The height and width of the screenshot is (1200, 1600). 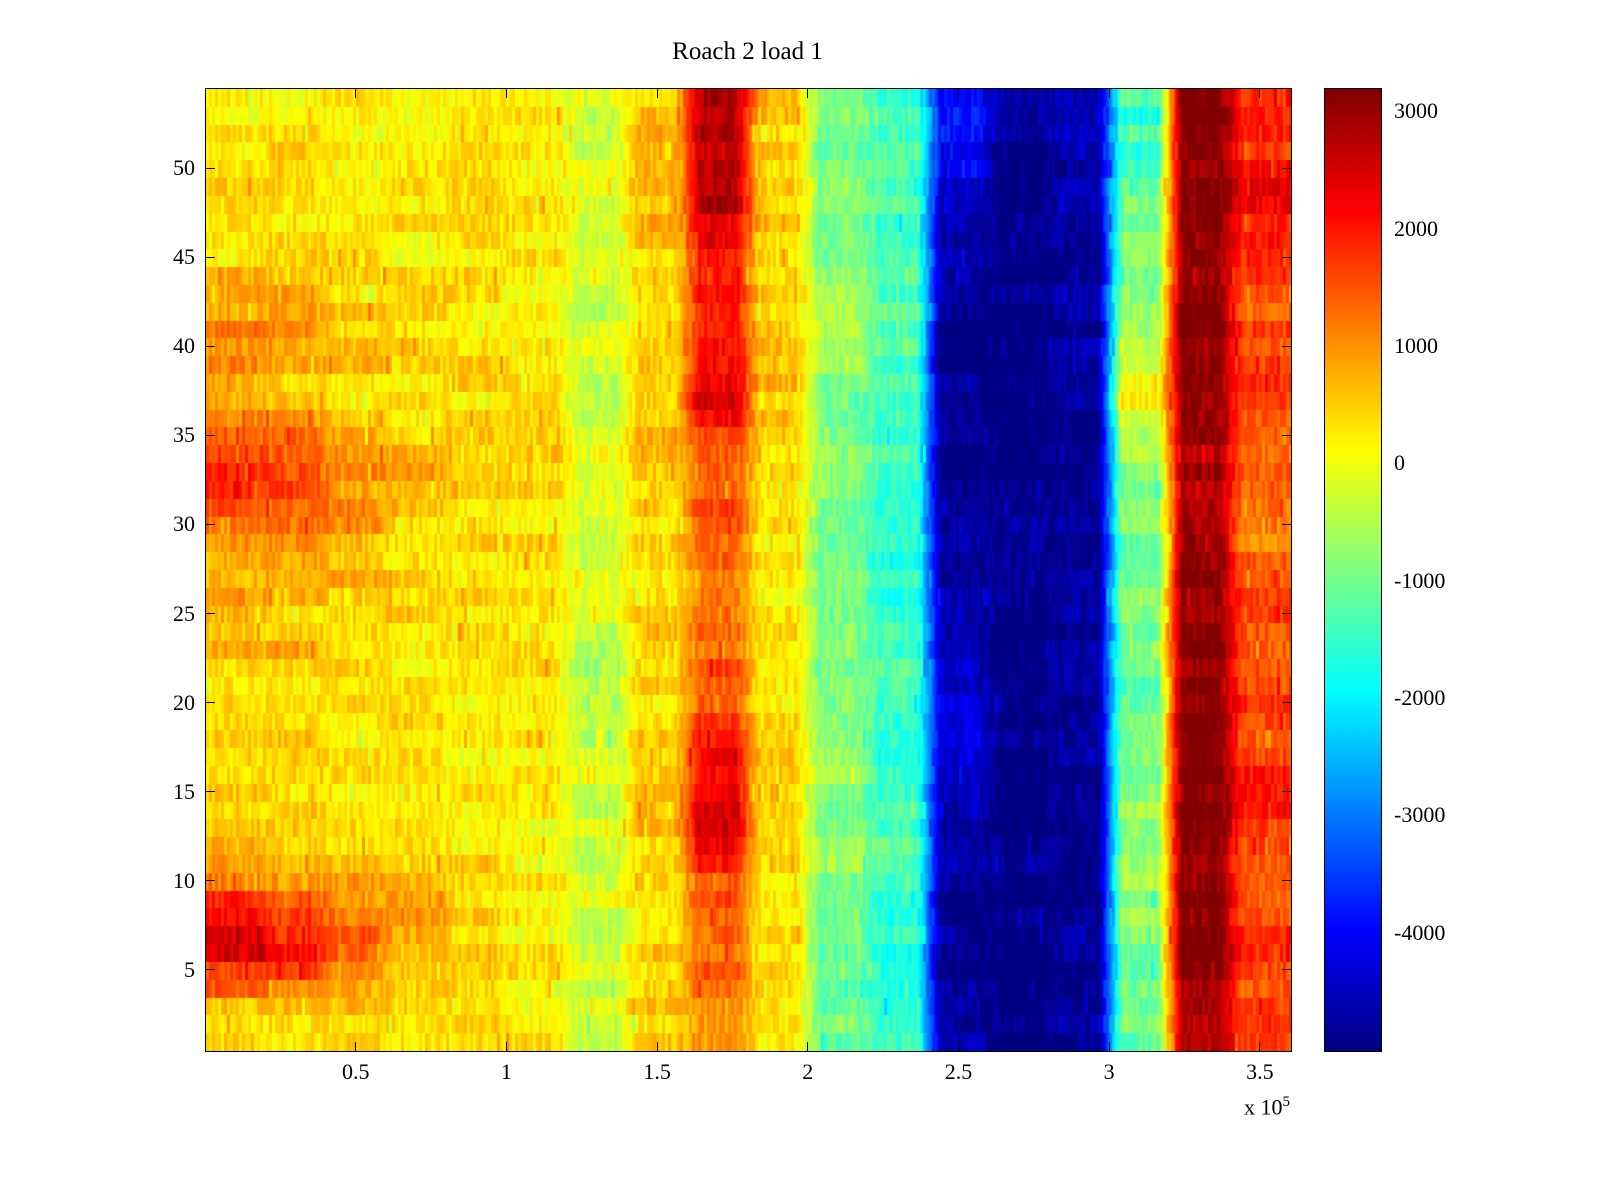 What do you see at coordinates (184, 880) in the screenshot?
I see `y-tick-label: 10` at bounding box center [184, 880].